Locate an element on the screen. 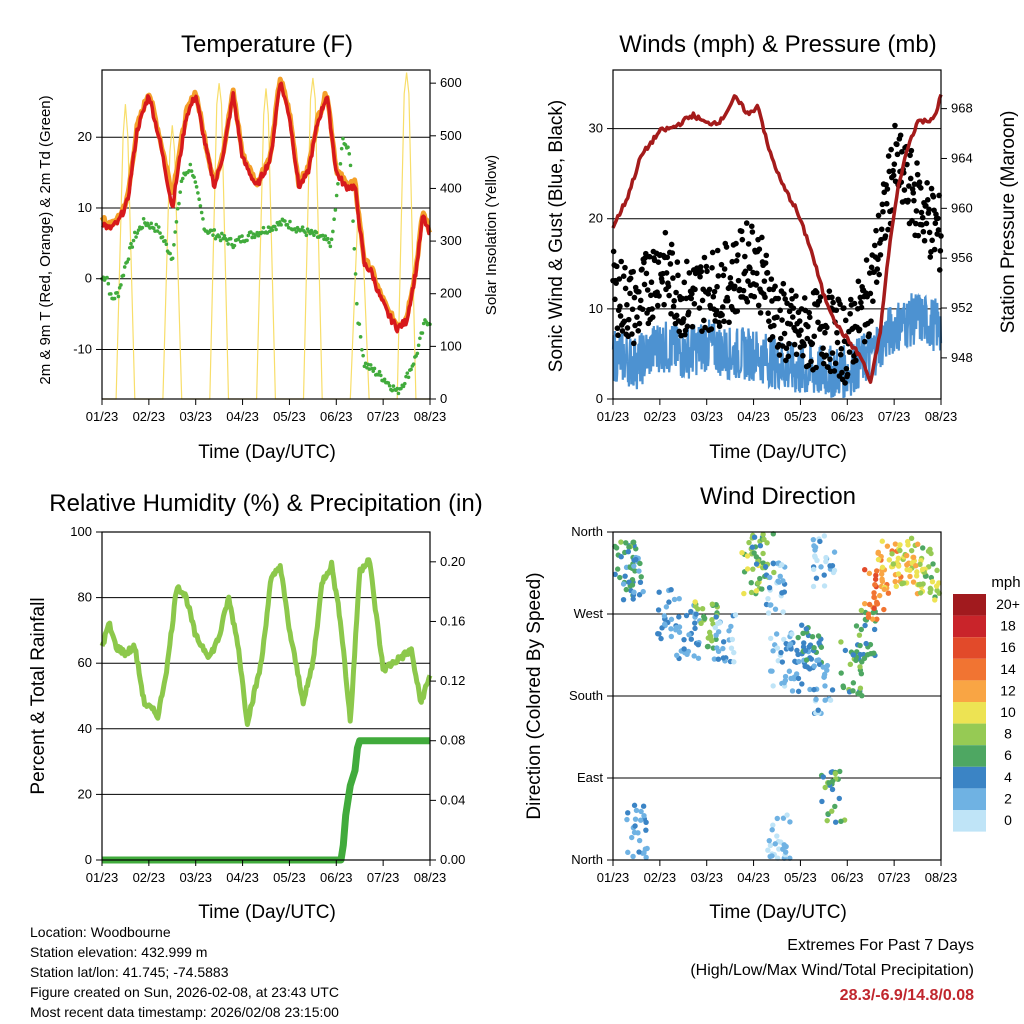  speed-colorbar: mph 20+ 18 16 14 12 10 8 6 4 2 0 is located at coordinates (987, 703).